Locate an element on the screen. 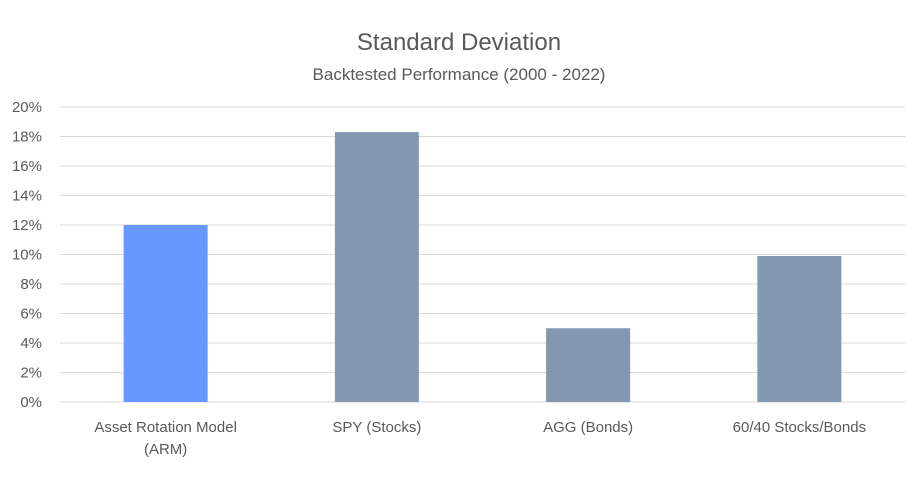 The height and width of the screenshot is (482, 917). y-axis-ticks: 0% 2% 4% 6% 8% 10% 12% 14% 16% 18% 20% is located at coordinates (27, 255).